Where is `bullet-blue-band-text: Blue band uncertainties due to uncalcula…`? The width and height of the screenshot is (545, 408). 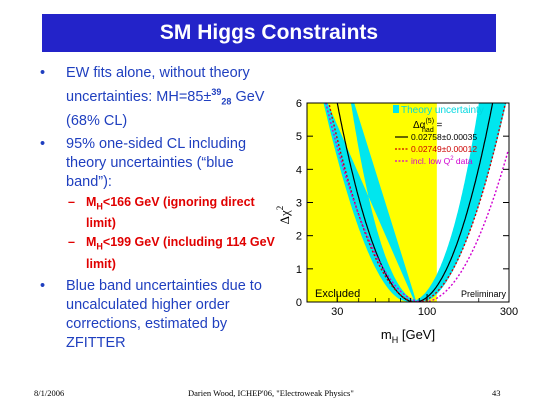 bullet-blue-band-text: Blue band uncertainties due to uncalcula… is located at coordinates (164, 314).